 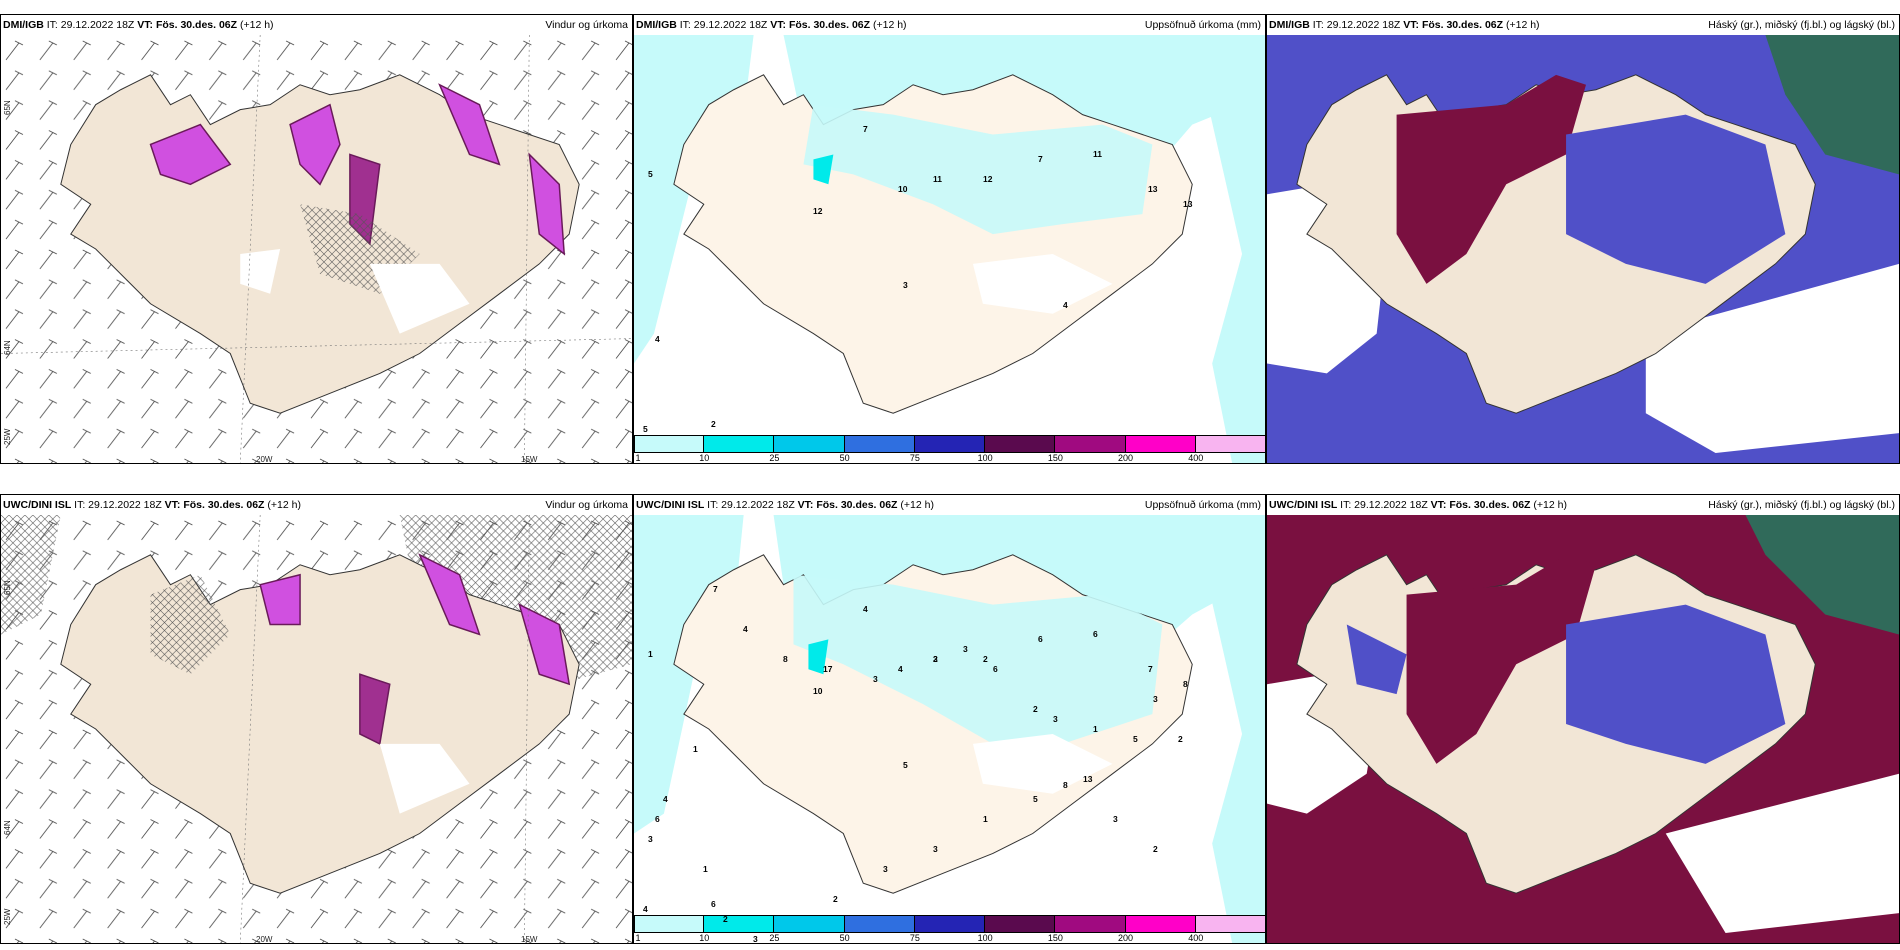 What do you see at coordinates (1202, 25) in the screenshot?
I see `panel-product-title: Uppsöfnuð úrkoma (mm)` at bounding box center [1202, 25].